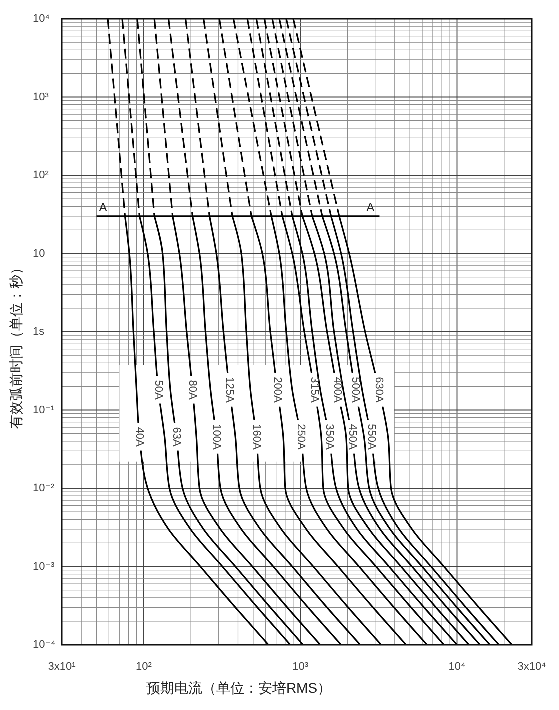 Image resolution: width=559 pixels, height=710 pixels. What do you see at coordinates (16, 345) in the screenshot?
I see `y-axis-title: 有效弧前时间（单位：秒）` at bounding box center [16, 345].